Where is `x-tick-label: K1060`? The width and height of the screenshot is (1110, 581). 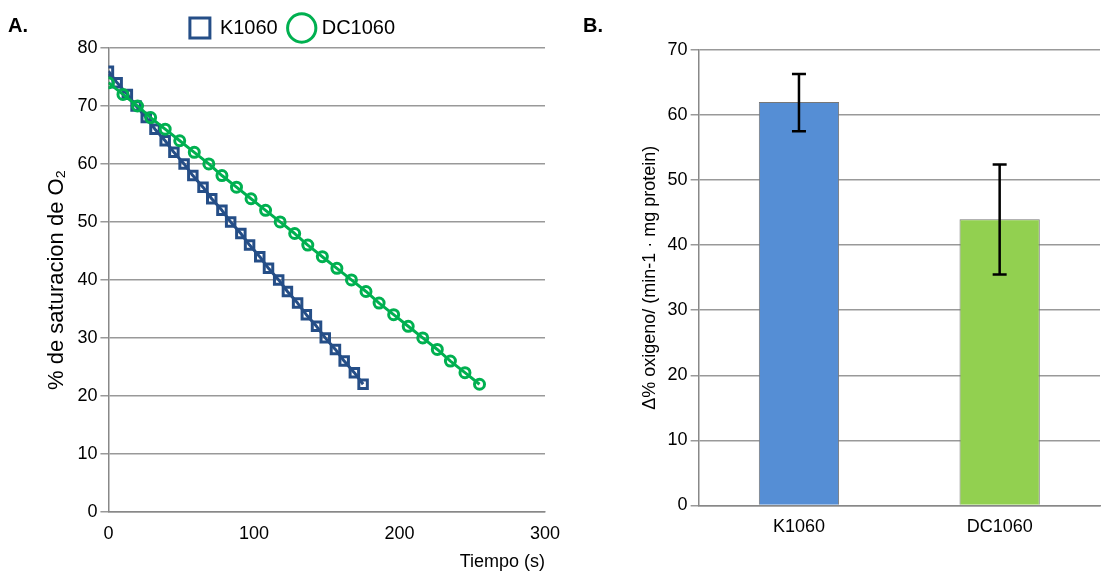 x-tick-label: K1060 is located at coordinates (798, 526).